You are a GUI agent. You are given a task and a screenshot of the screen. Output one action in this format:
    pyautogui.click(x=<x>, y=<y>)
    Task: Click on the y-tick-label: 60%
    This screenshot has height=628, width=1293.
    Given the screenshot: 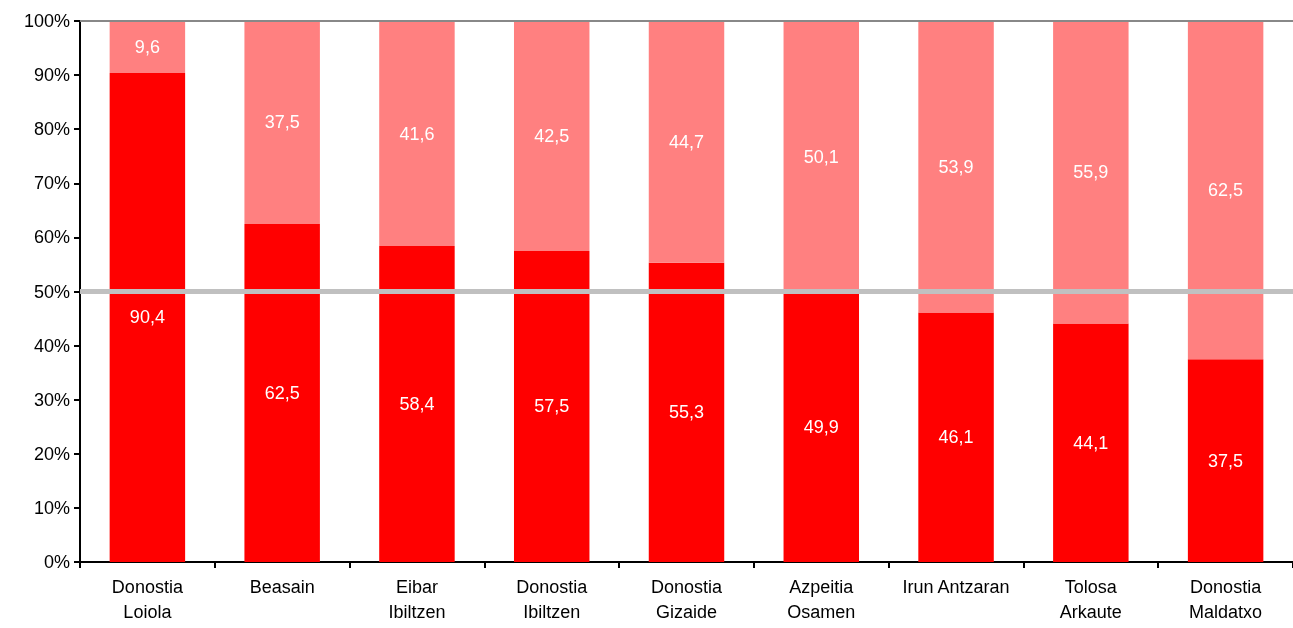 What is the action you would take?
    pyautogui.click(x=51, y=237)
    